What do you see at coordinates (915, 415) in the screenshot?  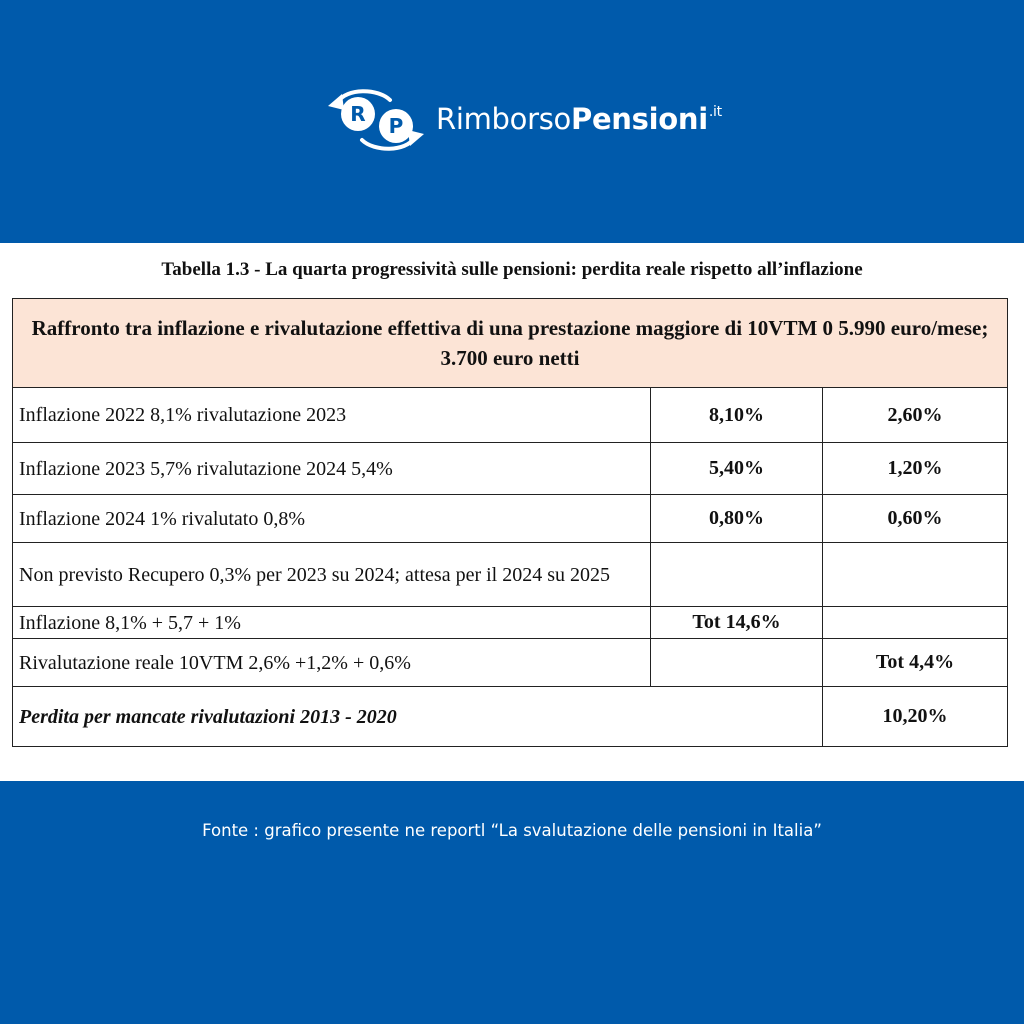 I see `row-value-col2: 2,60%` at bounding box center [915, 415].